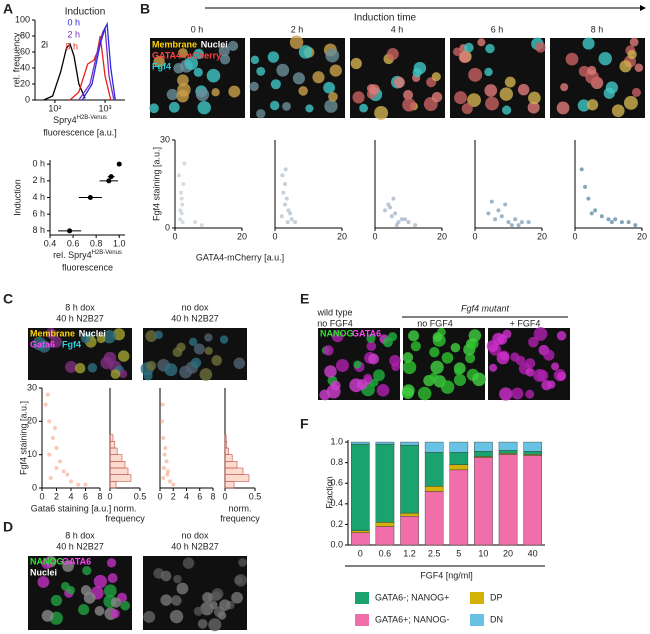 The height and width of the screenshot is (634, 650). I want to click on x-tick-label: 20, so click(642, 236).